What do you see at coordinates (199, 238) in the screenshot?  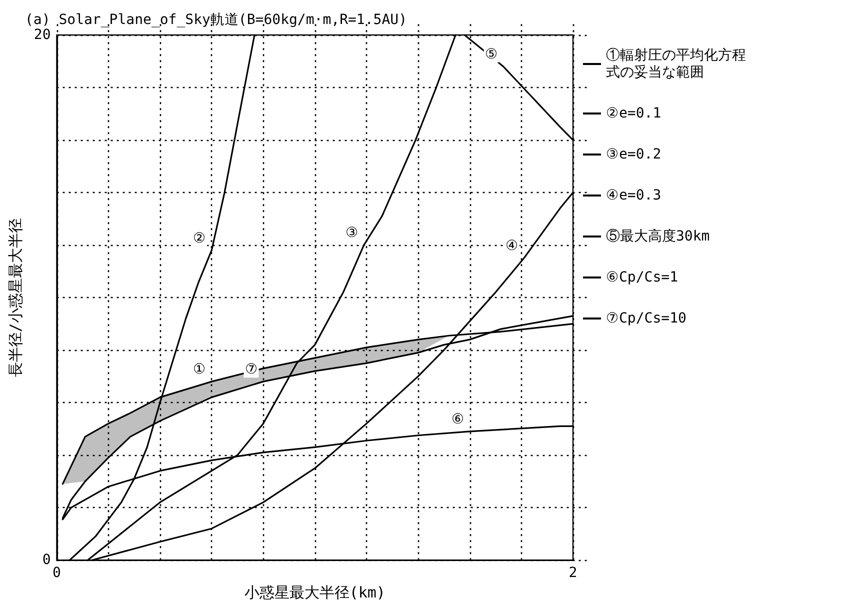 I see `annotation: ②` at bounding box center [199, 238].